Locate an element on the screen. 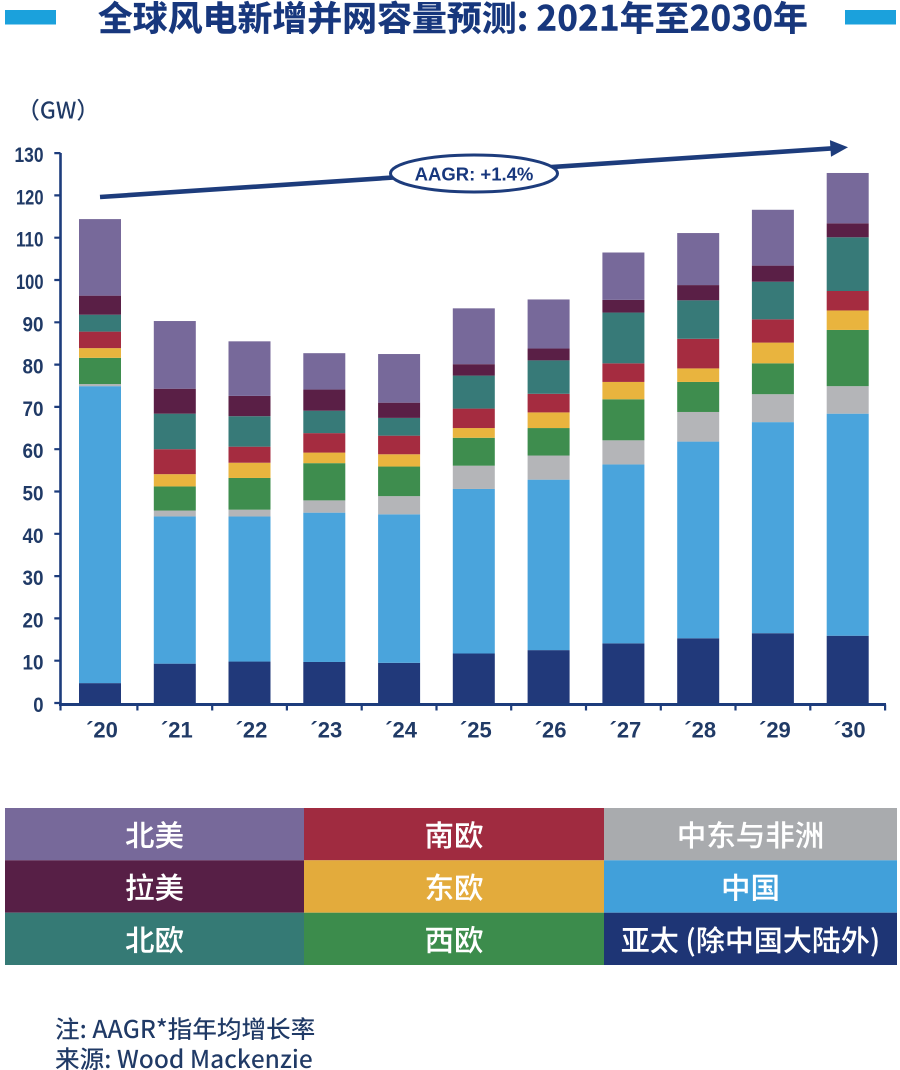 This screenshot has width=900, height=1070. svg-text: 70 is located at coordinates (33, 409).